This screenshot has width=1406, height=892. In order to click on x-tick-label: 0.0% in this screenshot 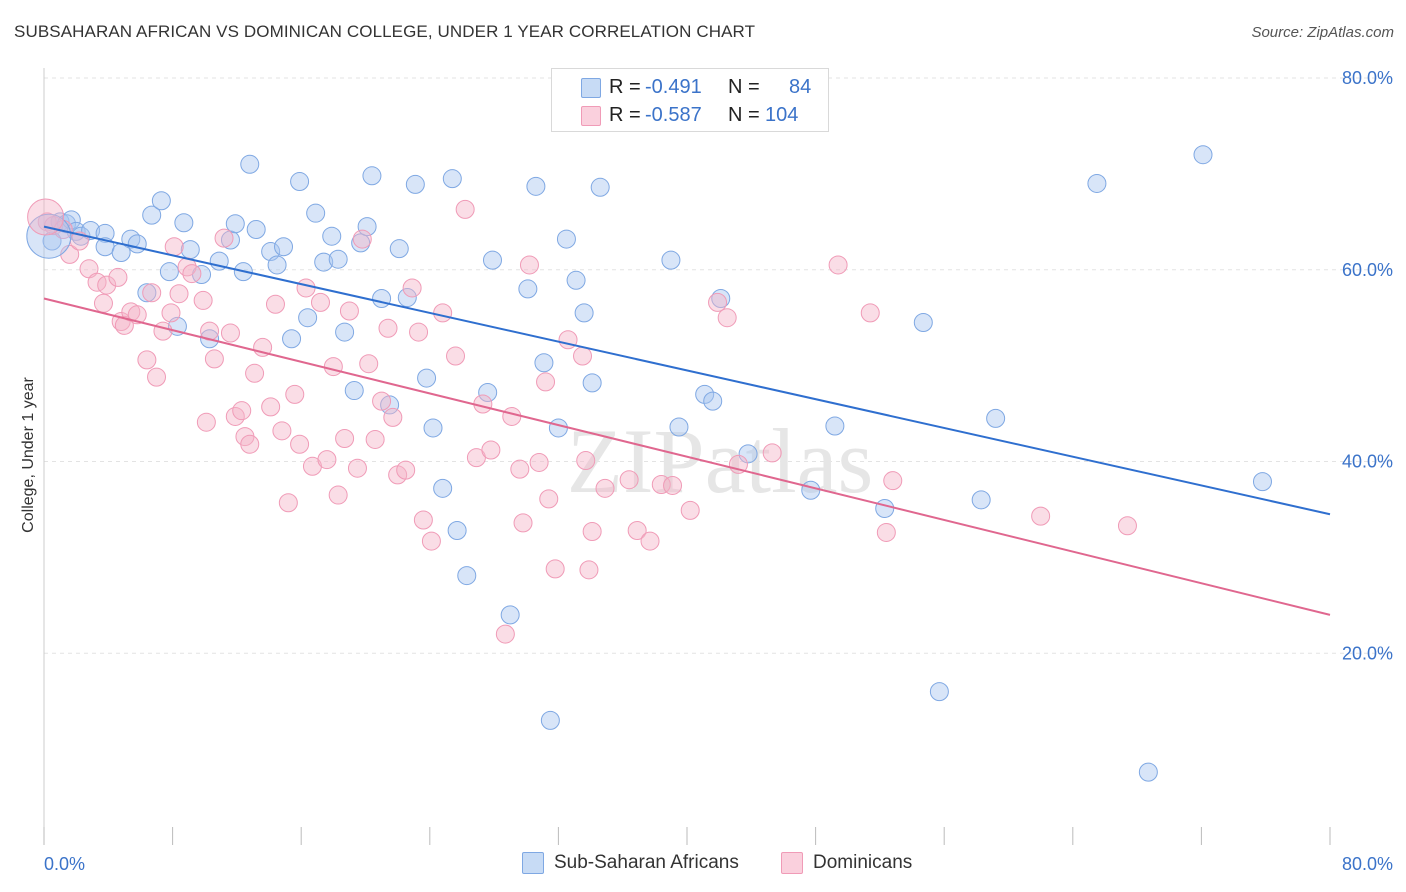, I will do `click(64, 864)`.